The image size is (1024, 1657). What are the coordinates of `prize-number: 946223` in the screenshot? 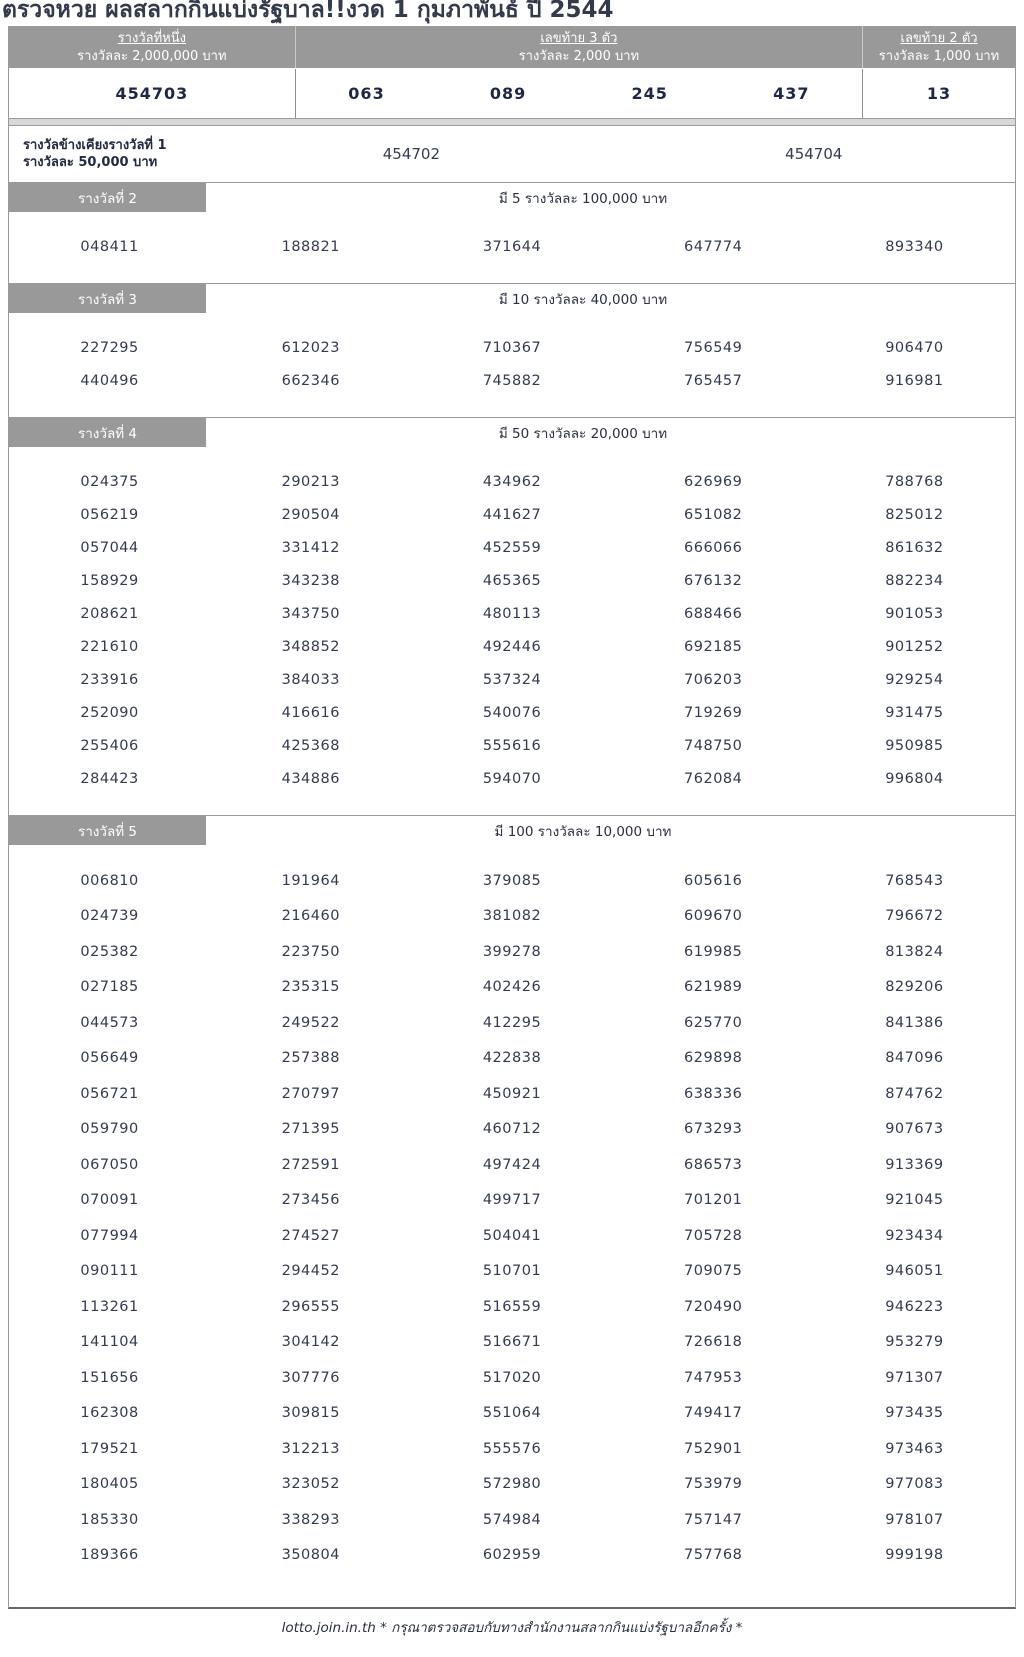 It's located at (914, 1306).